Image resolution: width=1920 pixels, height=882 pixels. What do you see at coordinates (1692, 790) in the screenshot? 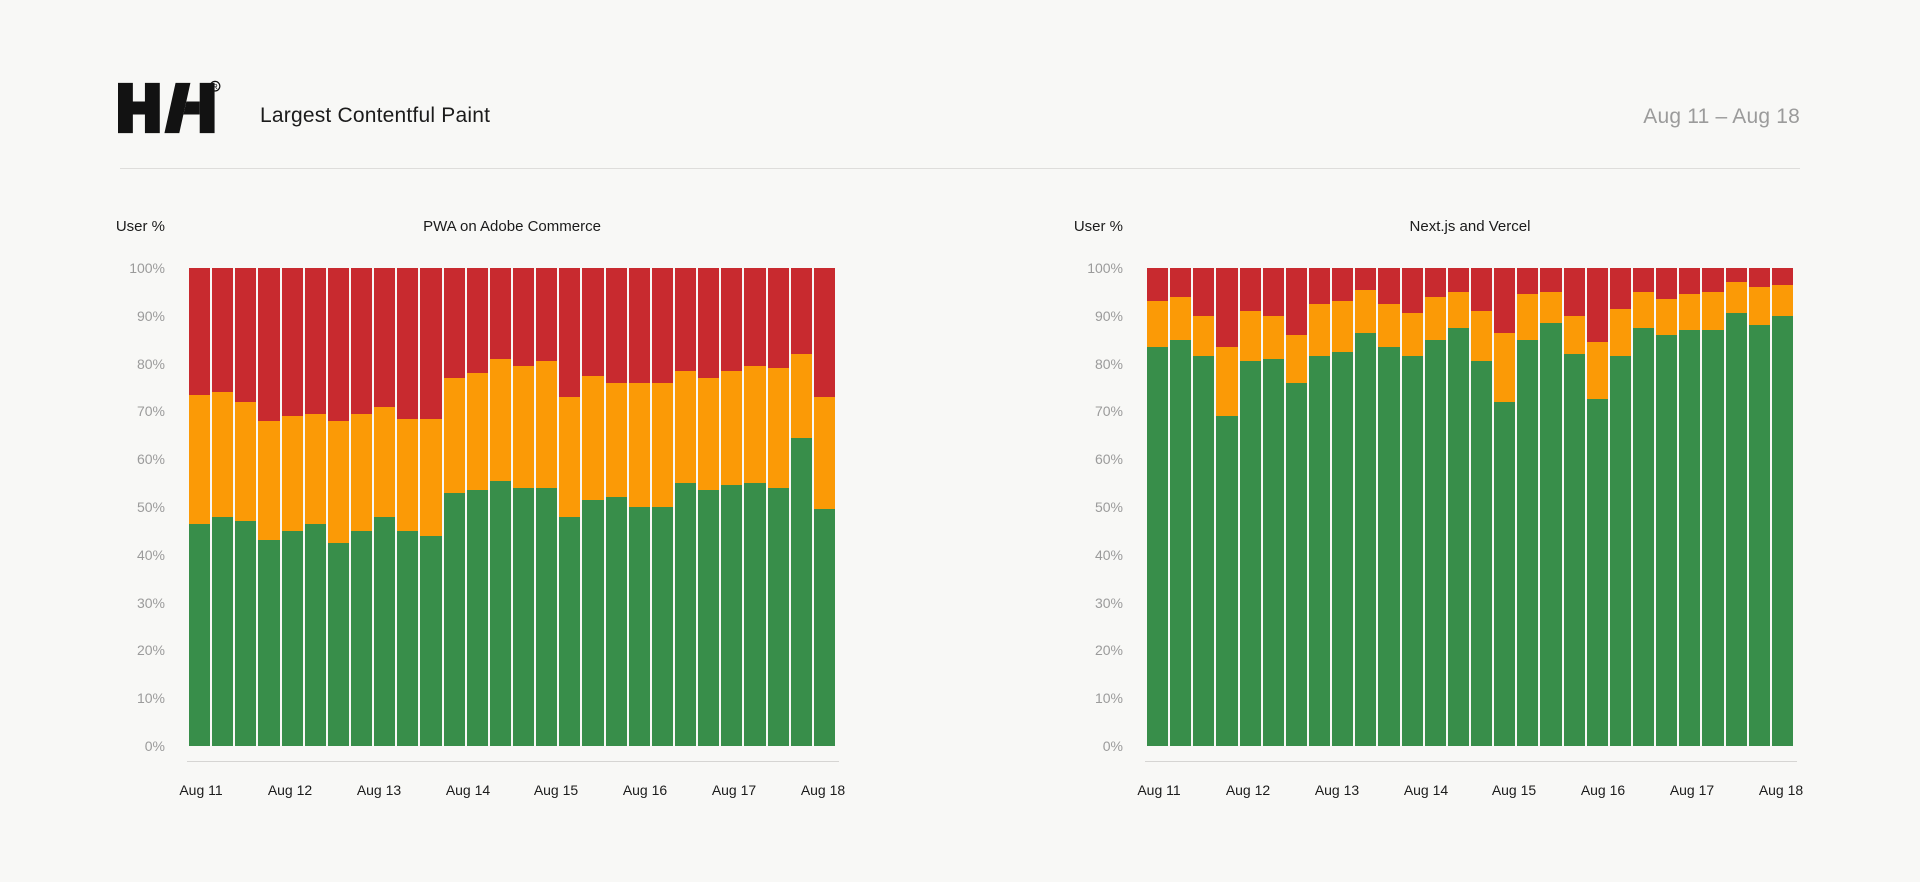
I see `x-axis-tick-label: Aug 17` at bounding box center [1692, 790].